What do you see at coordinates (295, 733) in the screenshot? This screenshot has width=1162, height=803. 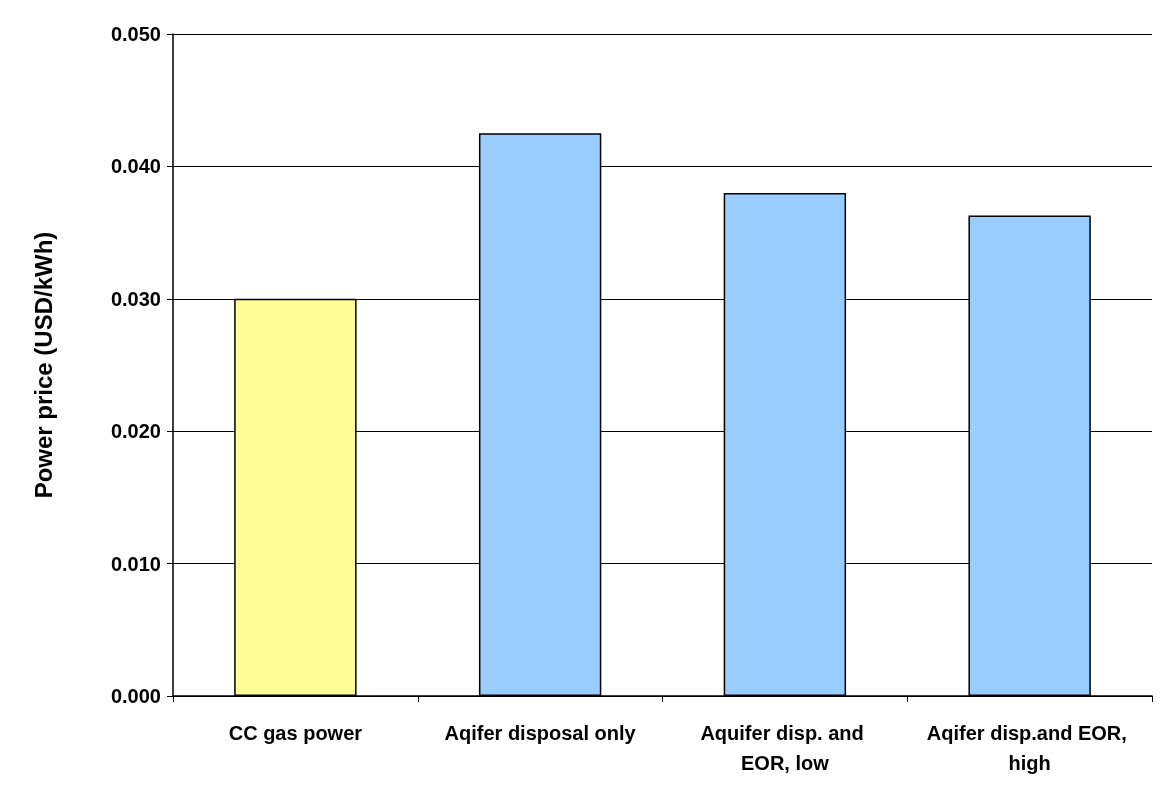 I see `x-tick-label: CC gas power` at bounding box center [295, 733].